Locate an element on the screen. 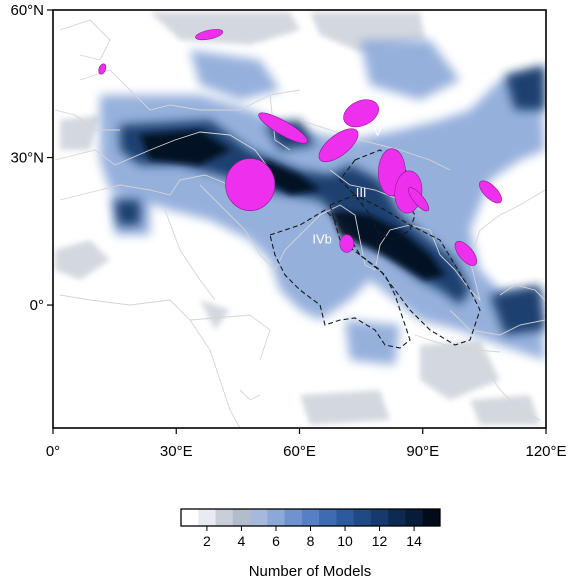 Image resolution: width=570 pixels, height=582 pixels. lon-tick-label: 60°E is located at coordinates (299, 451).